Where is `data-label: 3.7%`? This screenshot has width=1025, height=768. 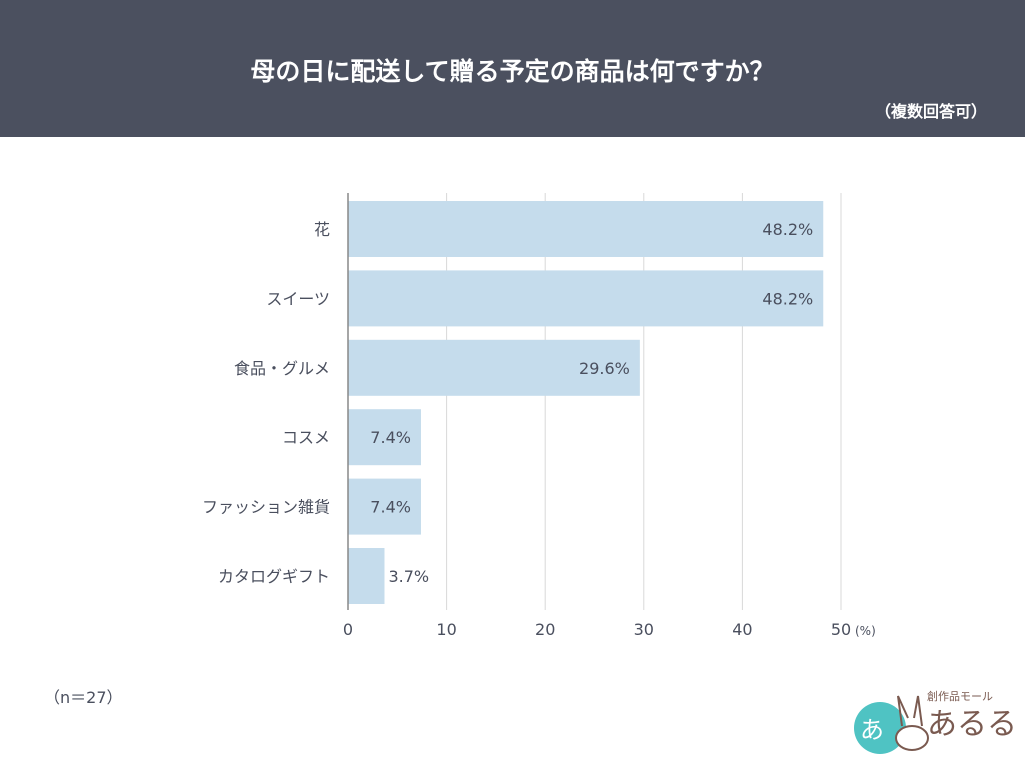
data-label: 3.7% is located at coordinates (408, 576).